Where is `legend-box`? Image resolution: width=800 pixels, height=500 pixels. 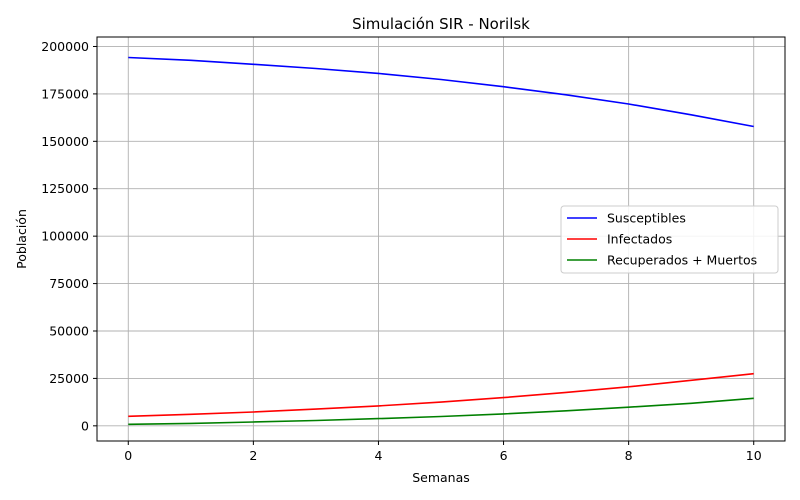 legend-box is located at coordinates (669, 239).